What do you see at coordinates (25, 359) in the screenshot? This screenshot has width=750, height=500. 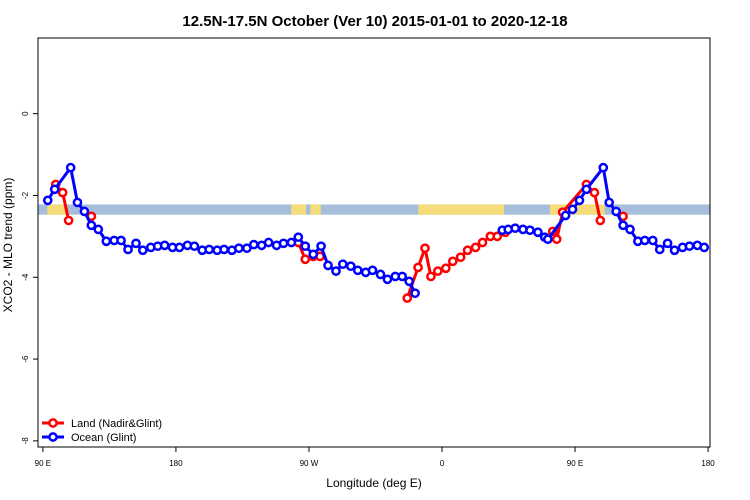 I see `y-tick-label: -6` at bounding box center [25, 359].